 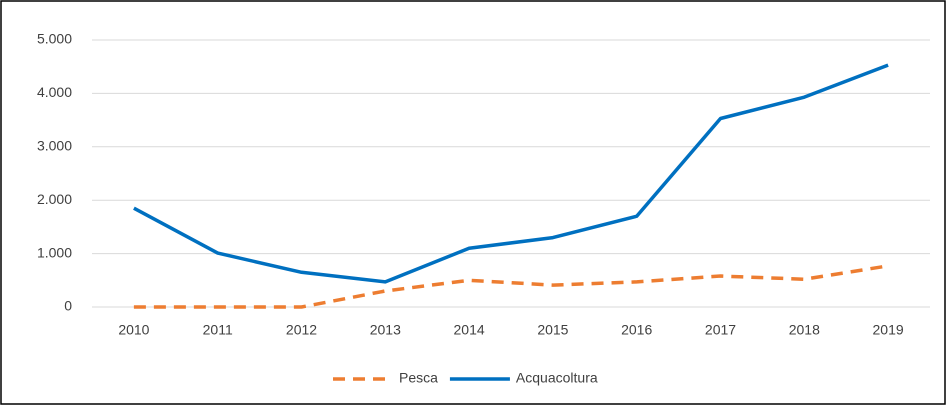 What do you see at coordinates (552, 330) in the screenshot?
I see `x-tick-label: 2015` at bounding box center [552, 330].